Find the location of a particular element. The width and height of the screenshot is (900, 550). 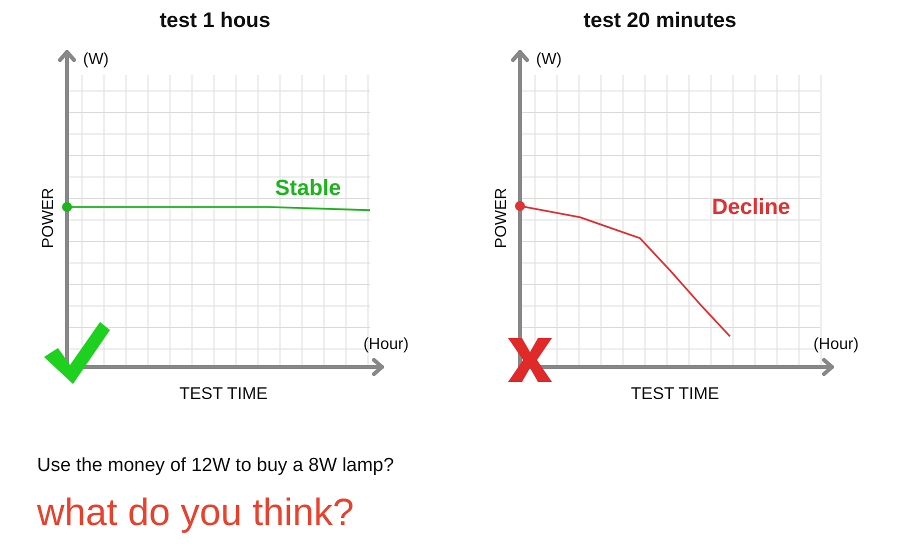

series-label: Stable is located at coordinates (308, 187).